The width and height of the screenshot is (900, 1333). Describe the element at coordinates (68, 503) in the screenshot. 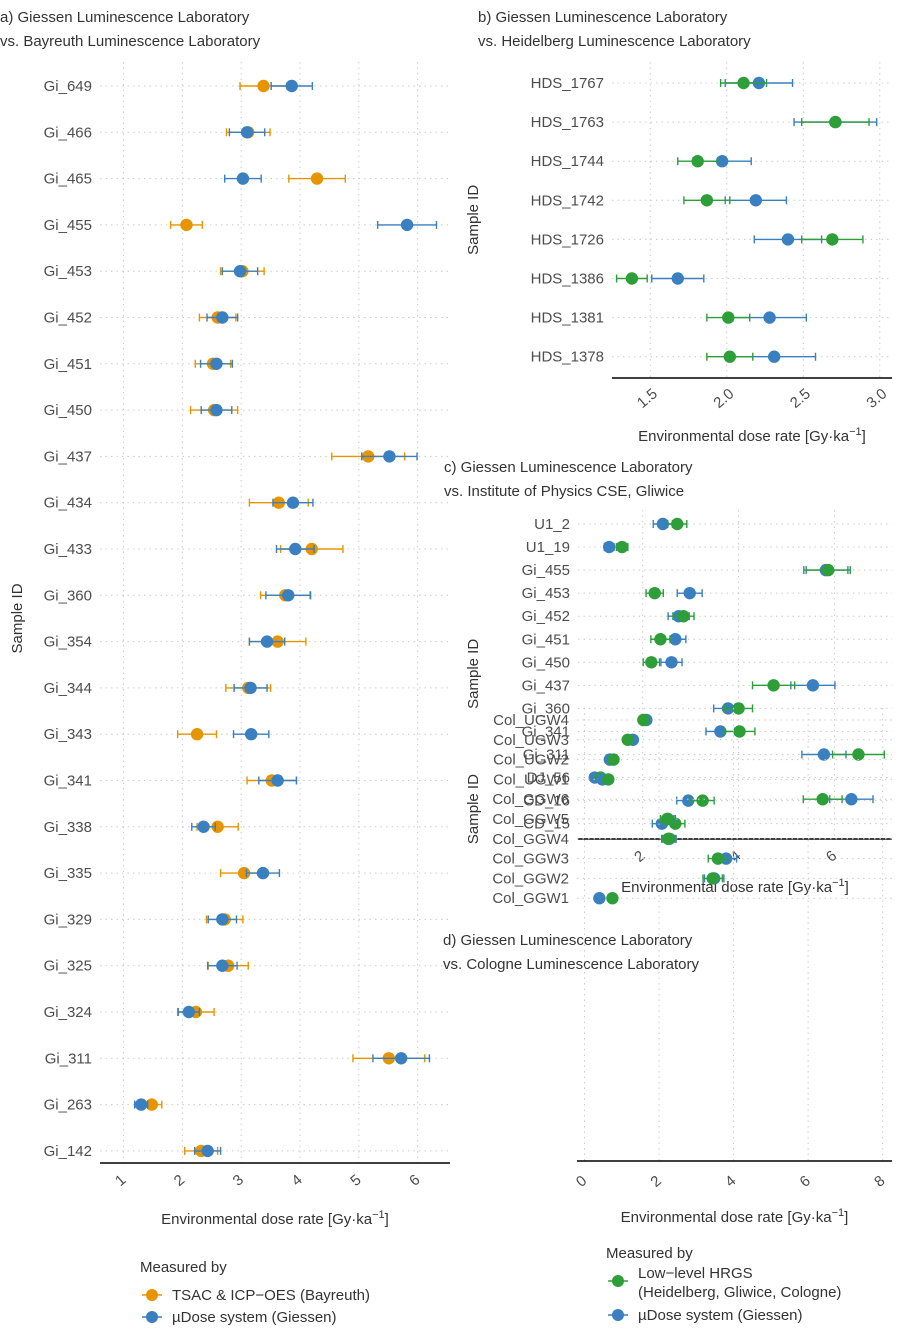

I see `y-tick-label: Gi_434` at that location.